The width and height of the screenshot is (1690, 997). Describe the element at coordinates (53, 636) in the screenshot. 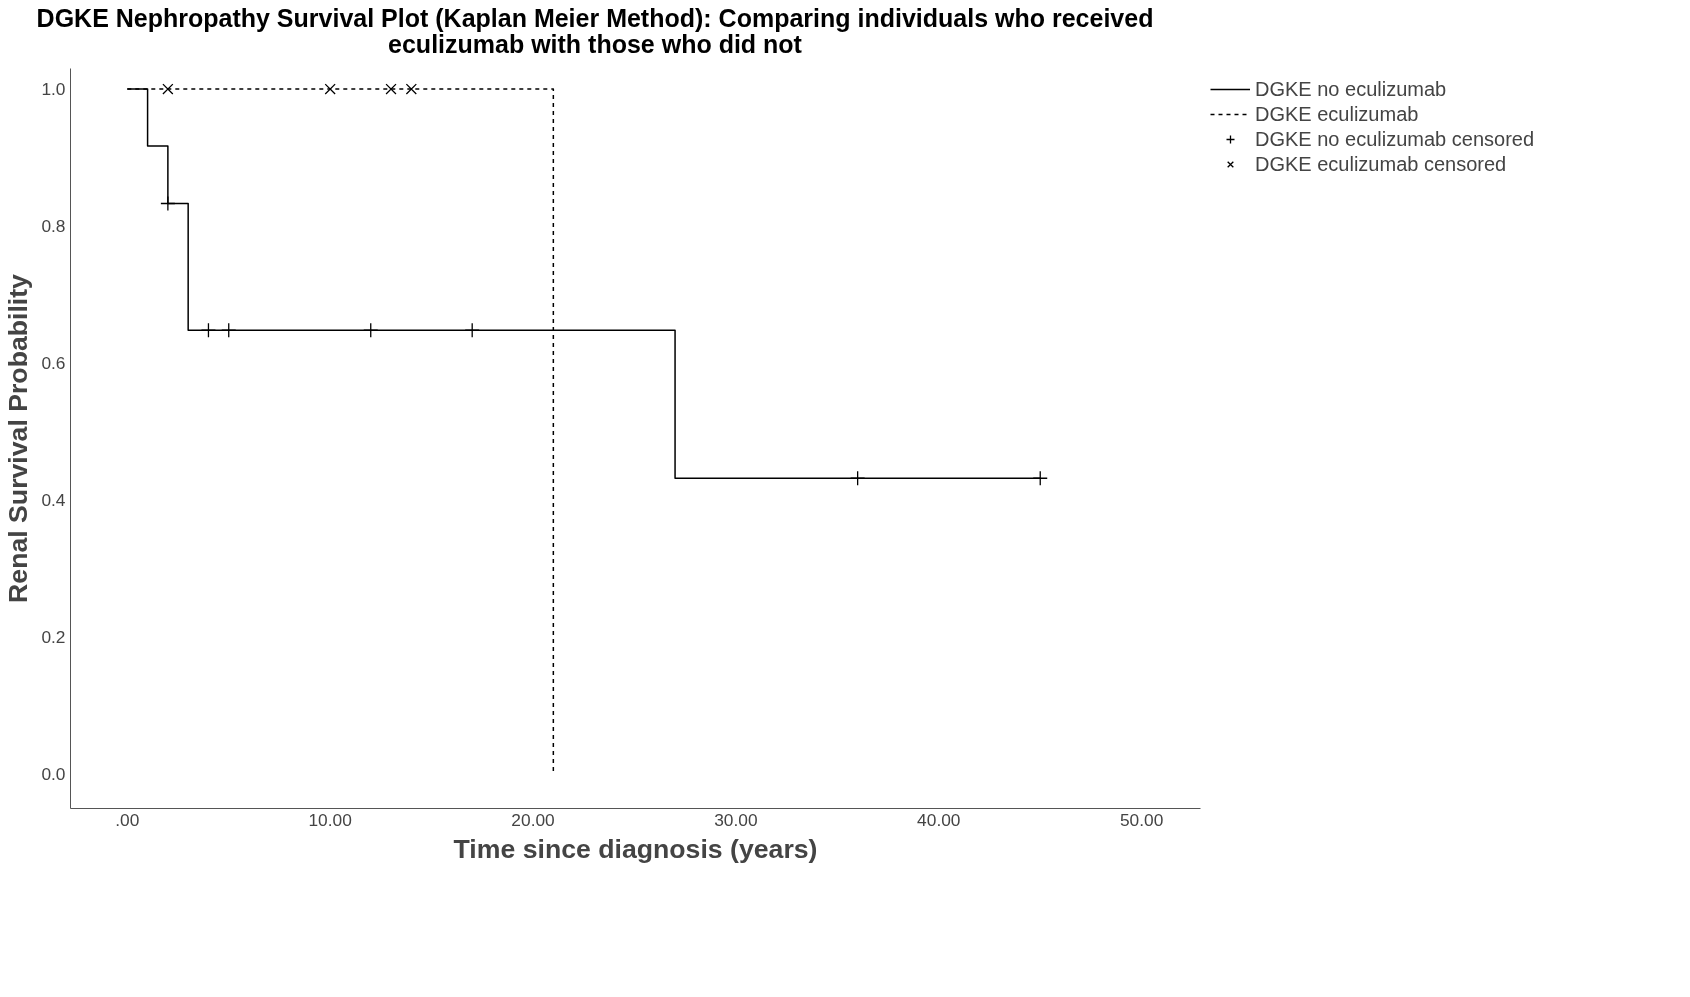

I see `y-tick-label: 0.2` at that location.